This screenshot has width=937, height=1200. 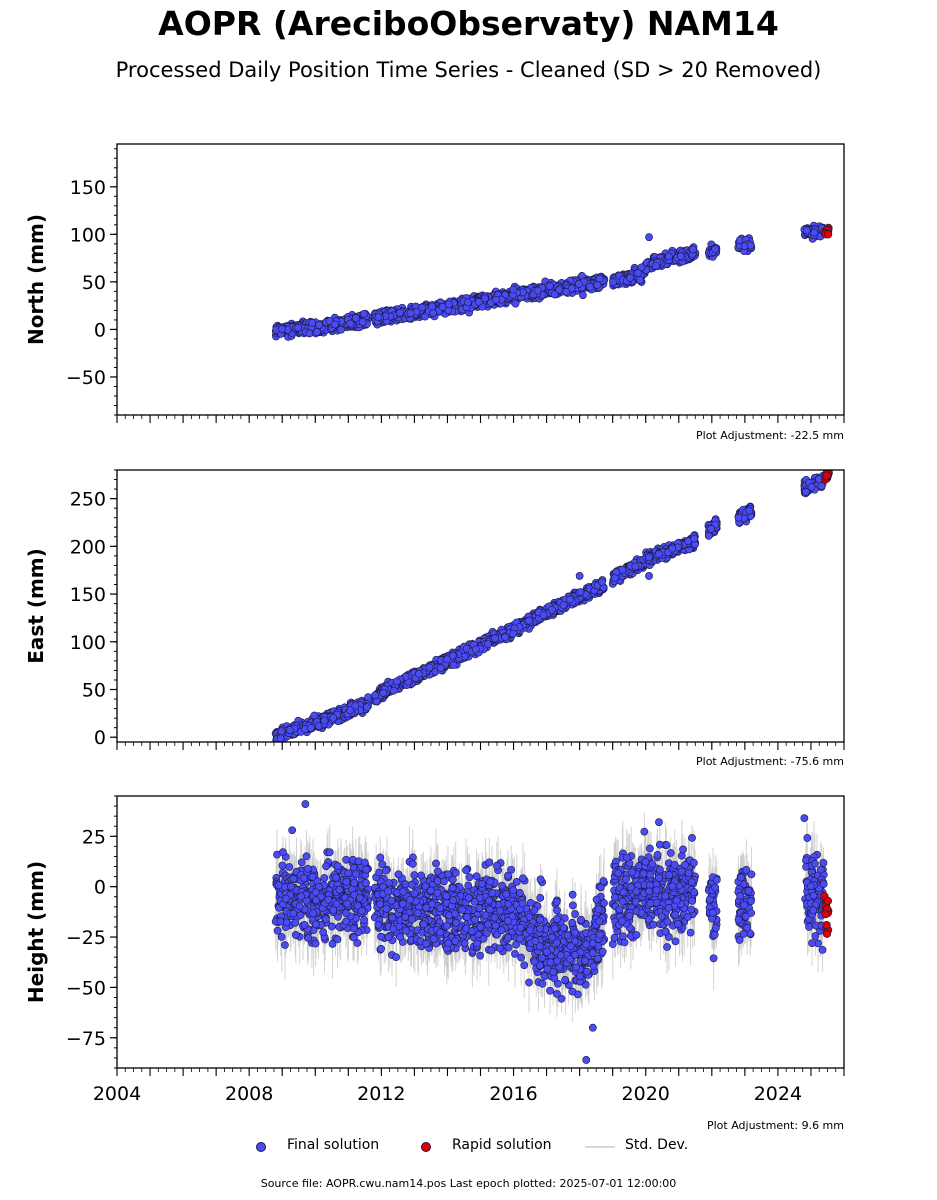 I want to click on y-tick-label: 100, so click(x=88, y=235).